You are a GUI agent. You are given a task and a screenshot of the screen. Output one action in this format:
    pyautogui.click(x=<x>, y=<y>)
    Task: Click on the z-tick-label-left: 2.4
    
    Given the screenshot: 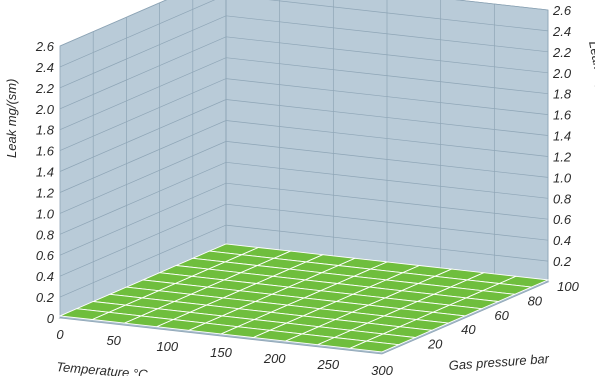 What is the action you would take?
    pyautogui.click(x=44, y=67)
    